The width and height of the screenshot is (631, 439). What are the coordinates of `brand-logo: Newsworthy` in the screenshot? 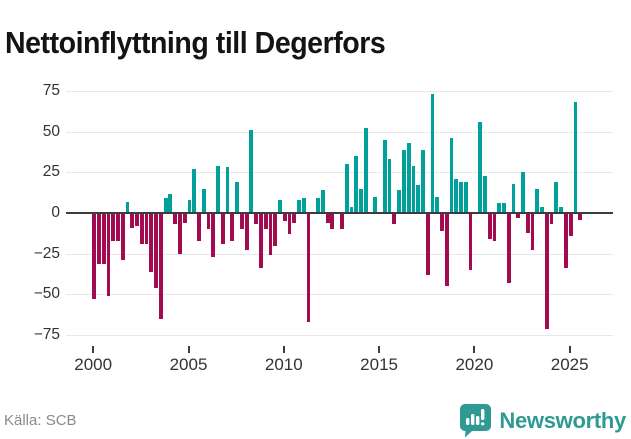 It's located at (542, 420).